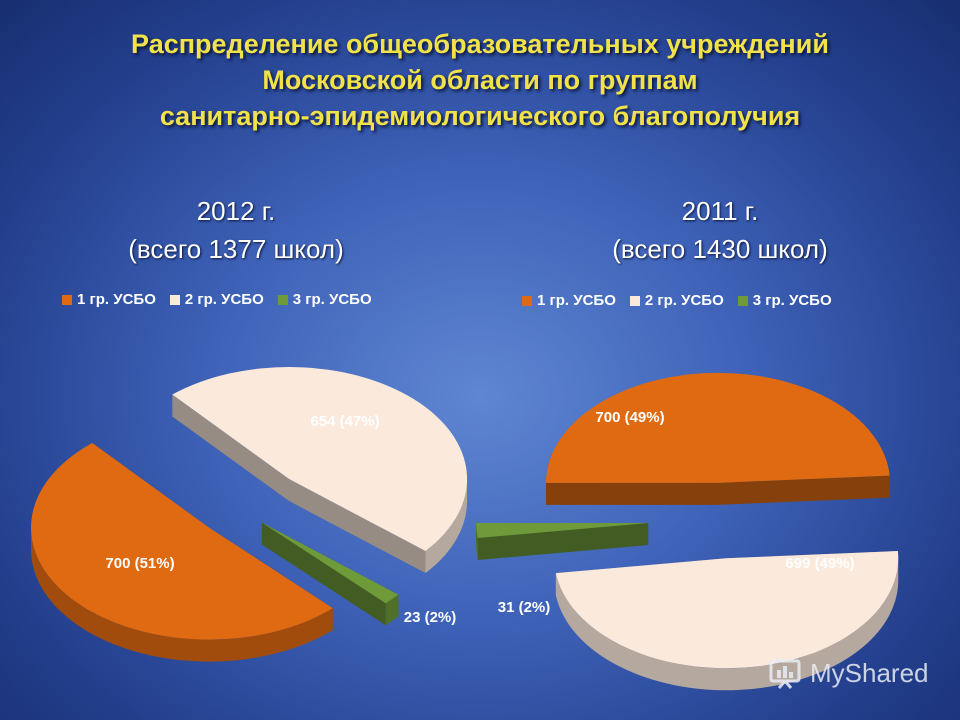 This screenshot has width=960, height=720. What do you see at coordinates (869, 672) in the screenshot?
I see `watermark-text: MyShared` at bounding box center [869, 672].